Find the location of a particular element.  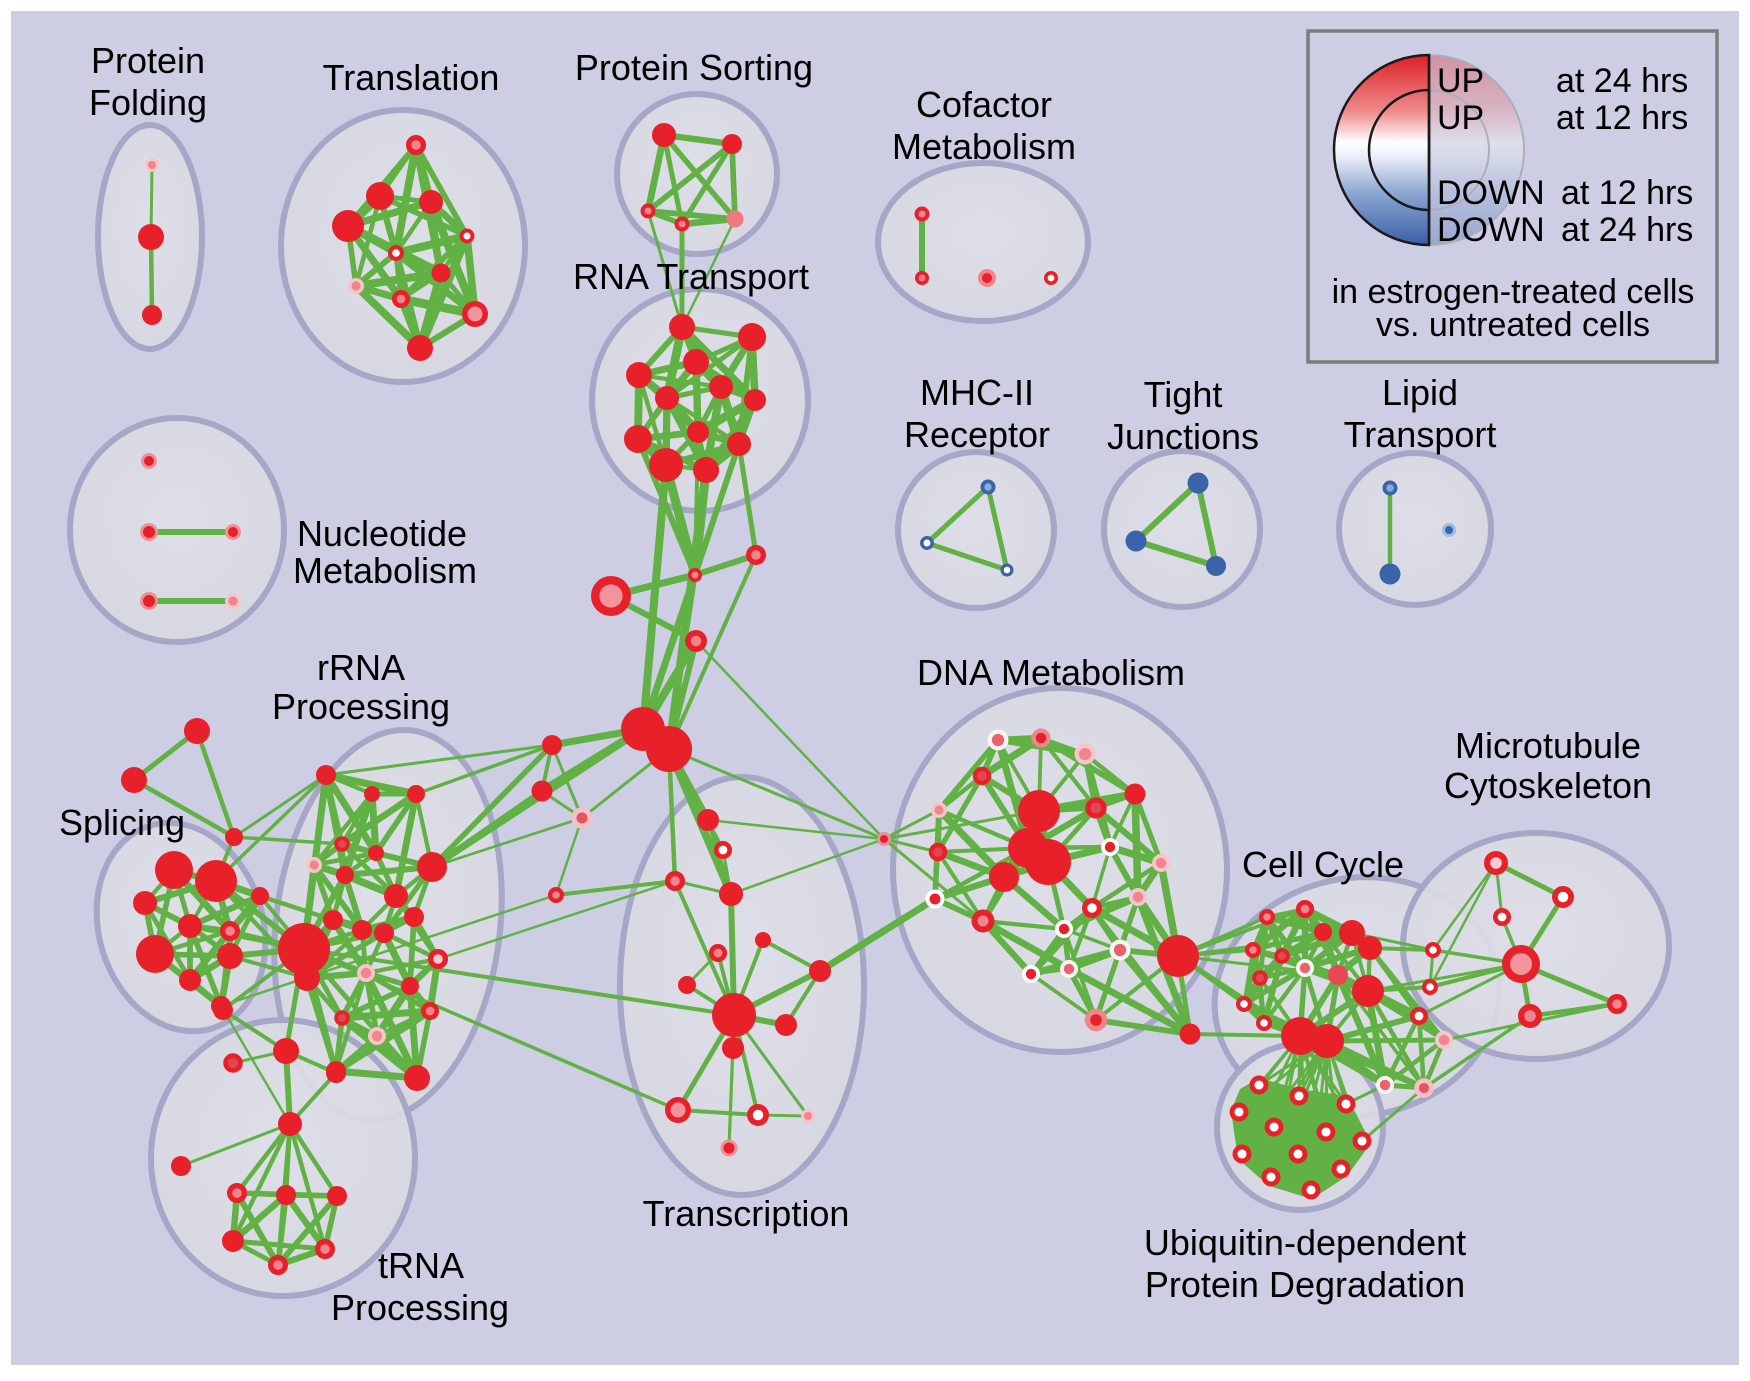

svg-text: Transport is located at coordinates (1420, 434).